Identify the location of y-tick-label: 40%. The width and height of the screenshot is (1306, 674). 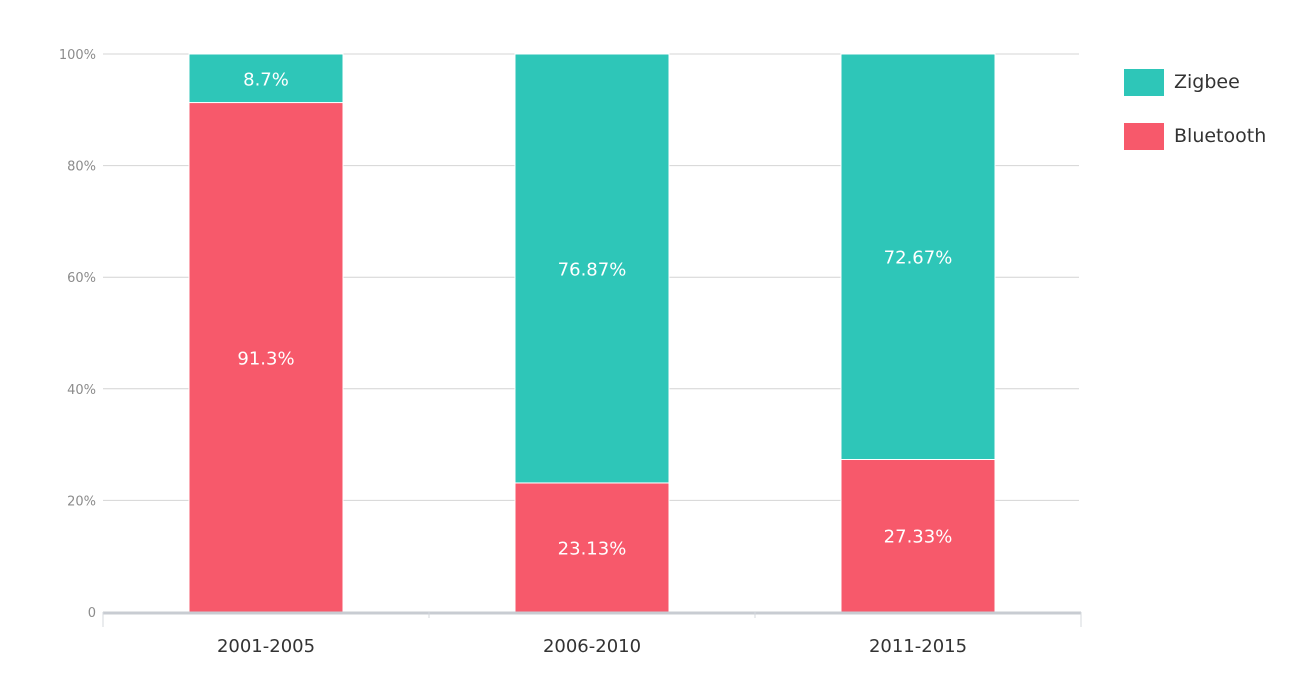
(81, 390).